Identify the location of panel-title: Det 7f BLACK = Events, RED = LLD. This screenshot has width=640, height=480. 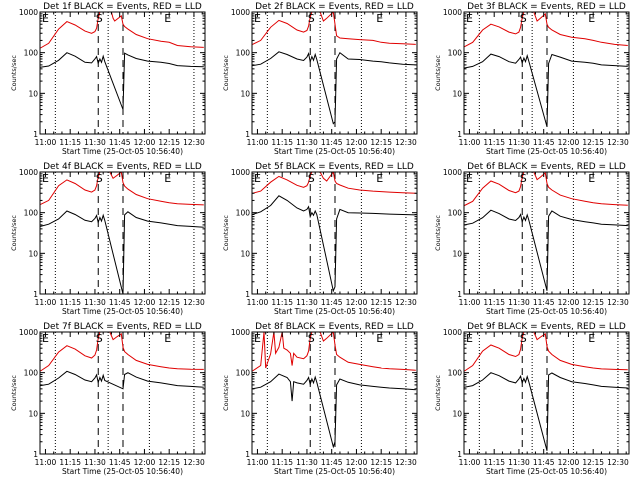
(122, 327).